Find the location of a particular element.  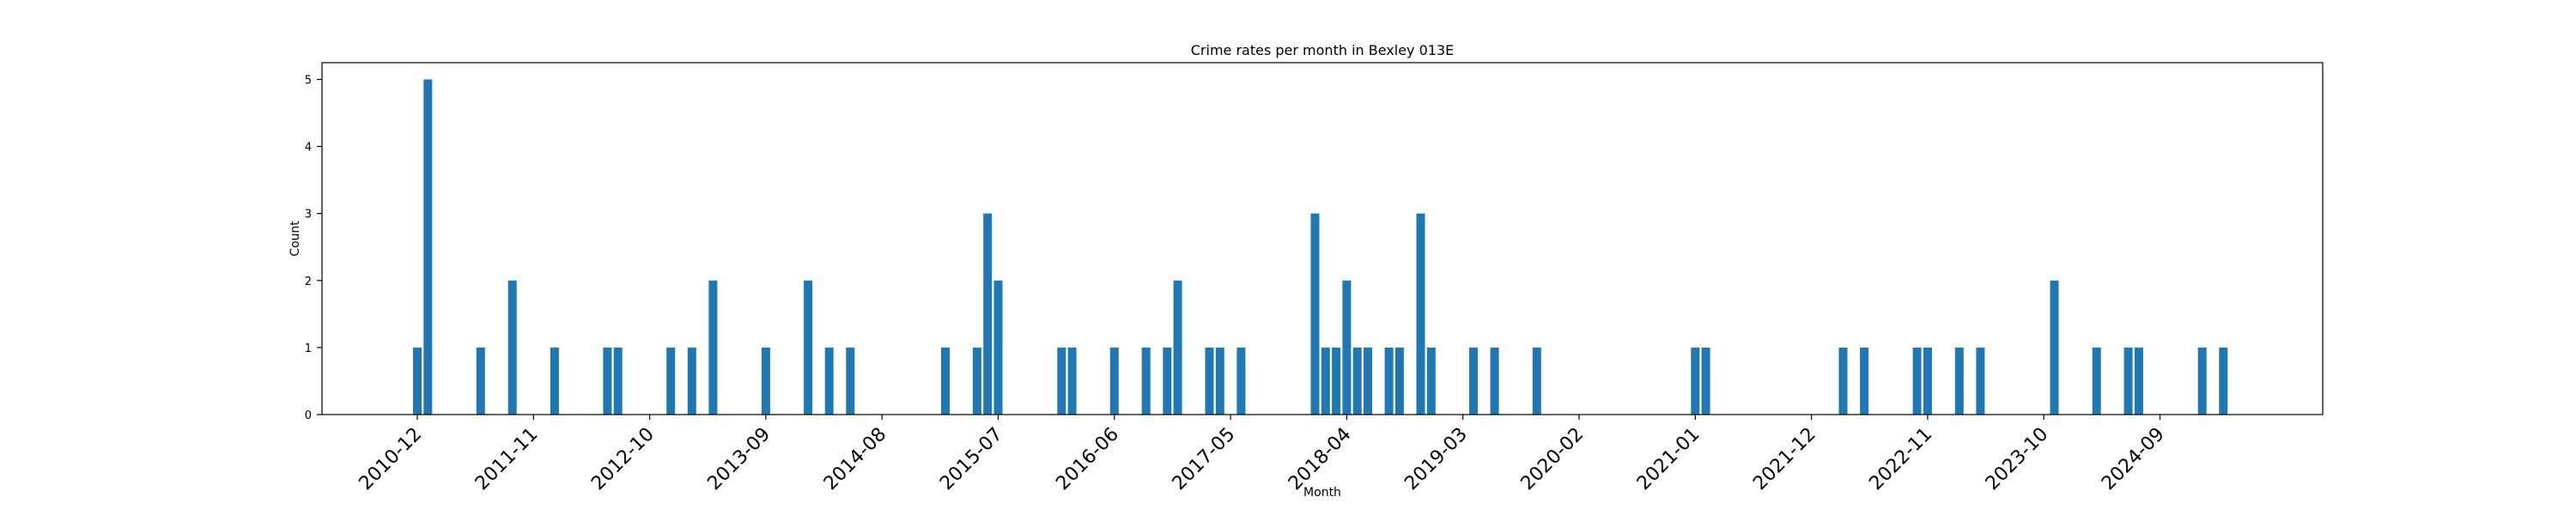

x-tick-label: 2010-12 is located at coordinates (391, 459).